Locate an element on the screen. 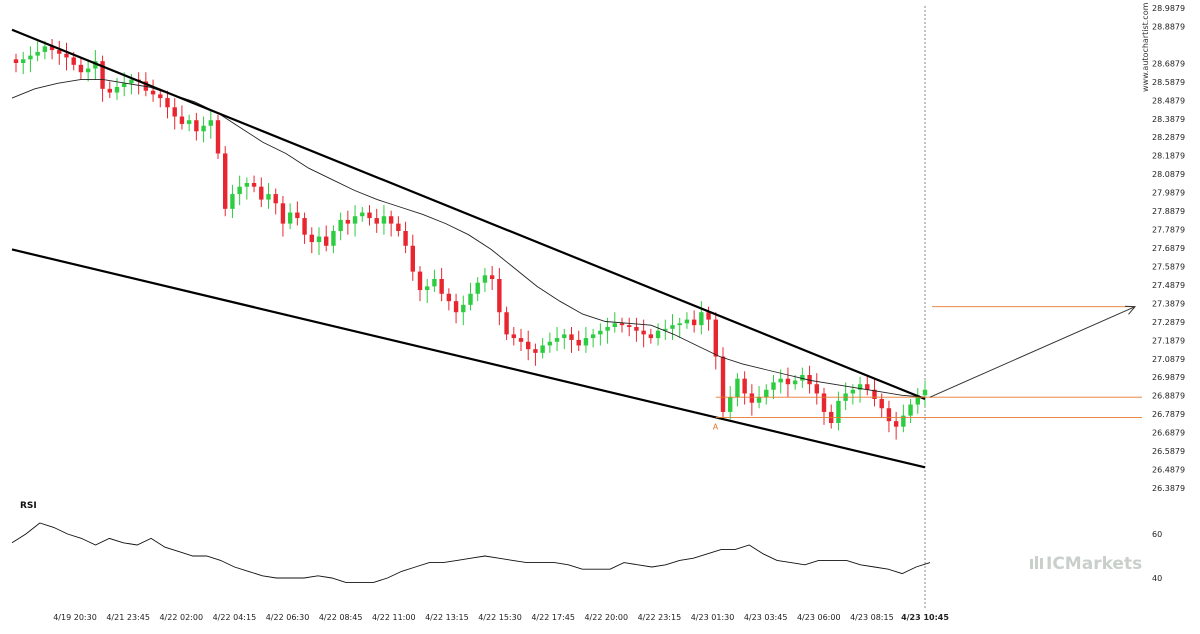 This screenshot has height=634, width=1200. time-tick-label: 4/22 15:30 is located at coordinates (500, 617).